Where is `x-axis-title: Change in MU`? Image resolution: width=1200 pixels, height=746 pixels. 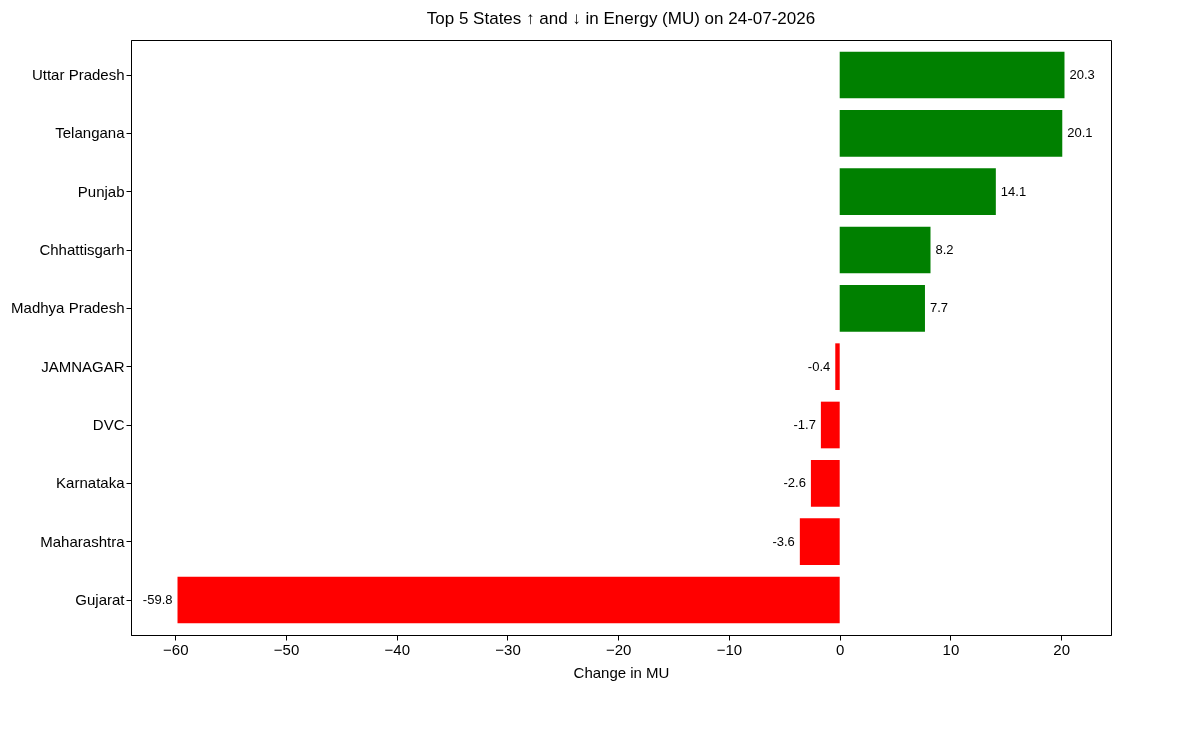
x-axis-title: Change in MU is located at coordinates (621, 672).